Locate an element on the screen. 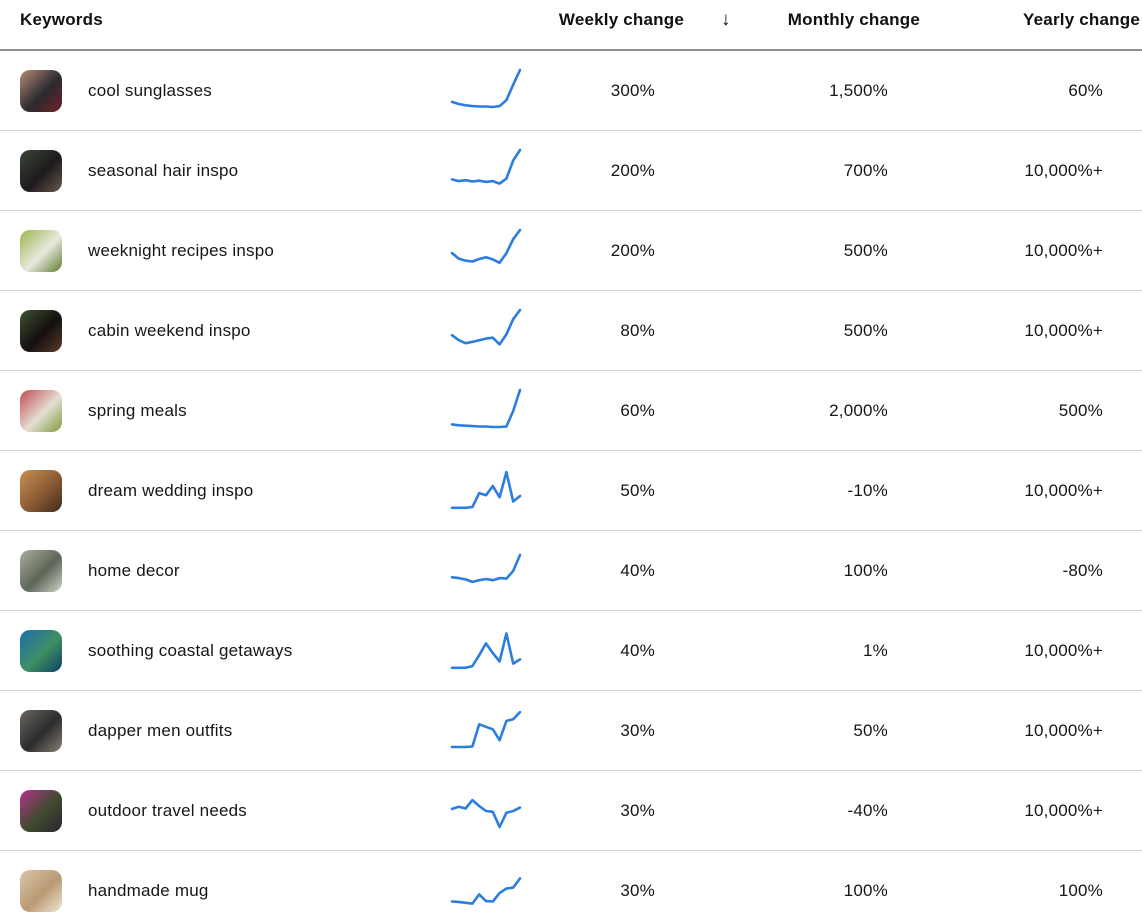 Image resolution: width=1142 pixels, height=922 pixels. keyword-label: soothing coastal getaways is located at coordinates (190, 650).